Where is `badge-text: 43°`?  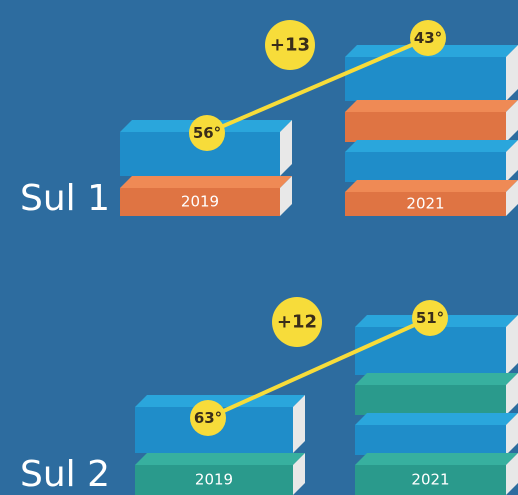
badge-text: 43° is located at coordinates (428, 38).